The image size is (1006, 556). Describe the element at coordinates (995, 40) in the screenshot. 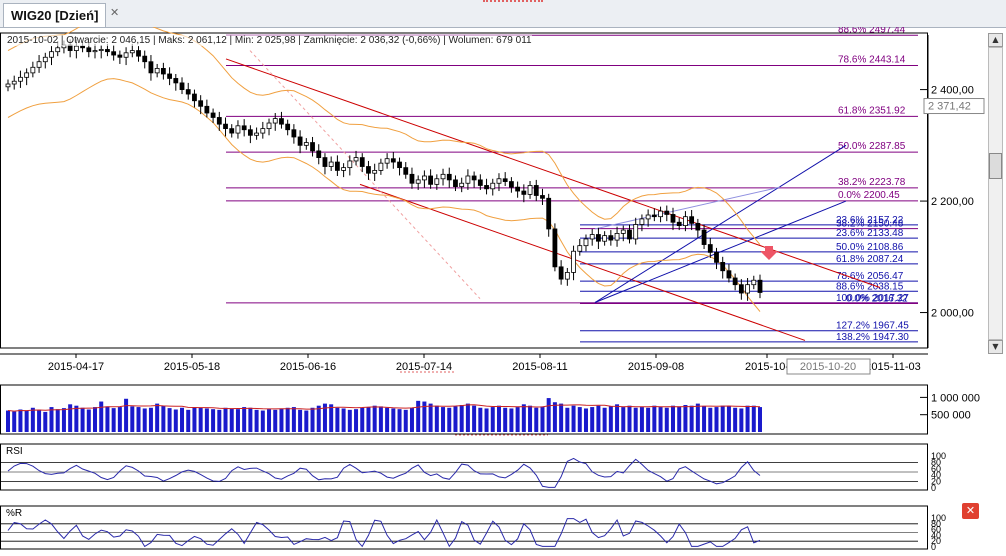

I see `scroll-up-button: ▲` at that location.